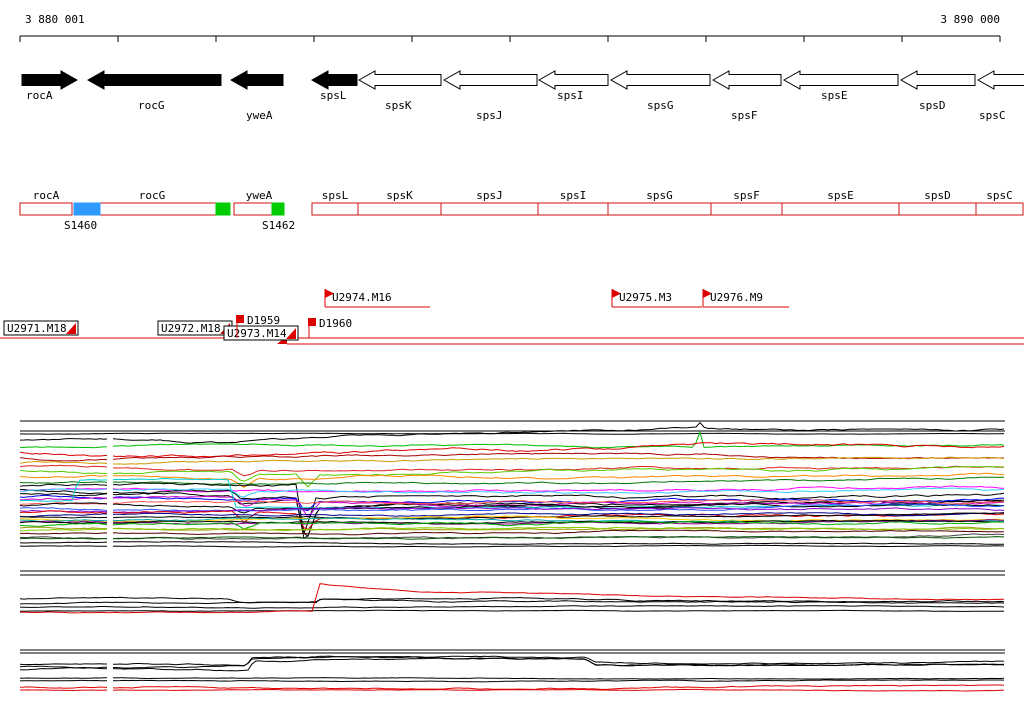 Image resolution: width=1024 pixels, height=714 pixels. What do you see at coordinates (746, 209) in the screenshot?
I see `gene-box-spsF` at bounding box center [746, 209].